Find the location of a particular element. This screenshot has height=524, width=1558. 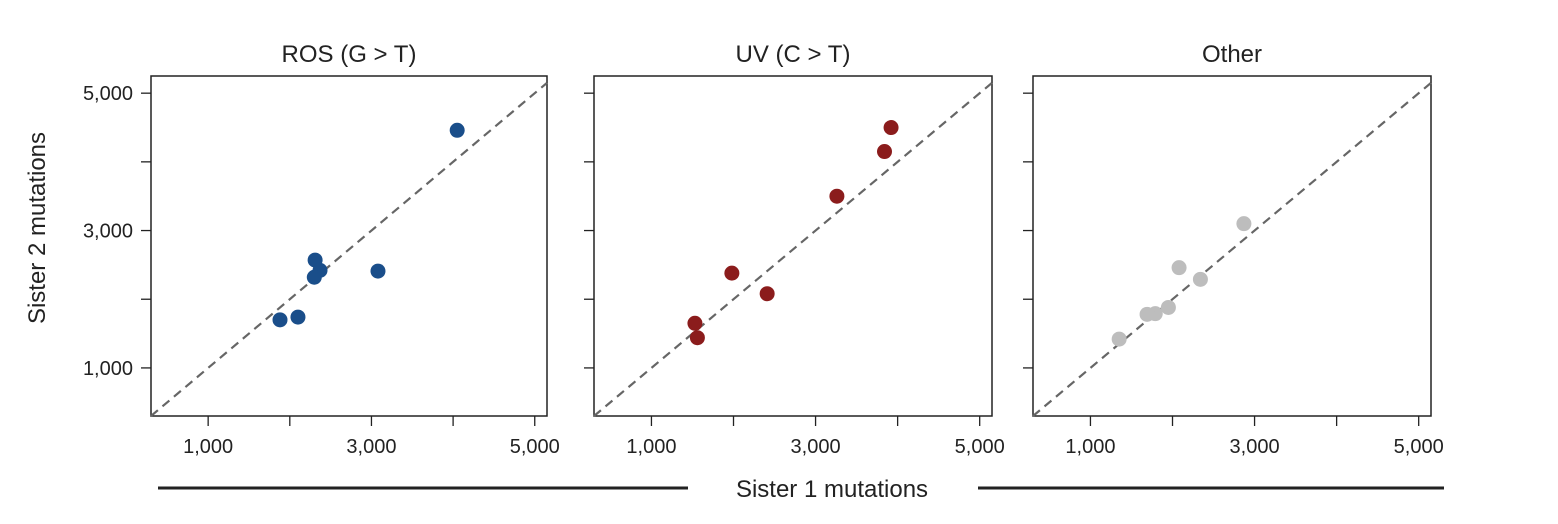

y-tick-label: 5,000 is located at coordinates (108, 94).